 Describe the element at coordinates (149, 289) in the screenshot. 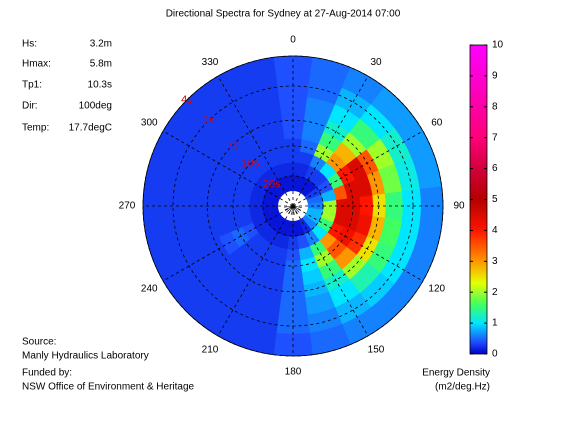

I see `angle-label: 240` at that location.